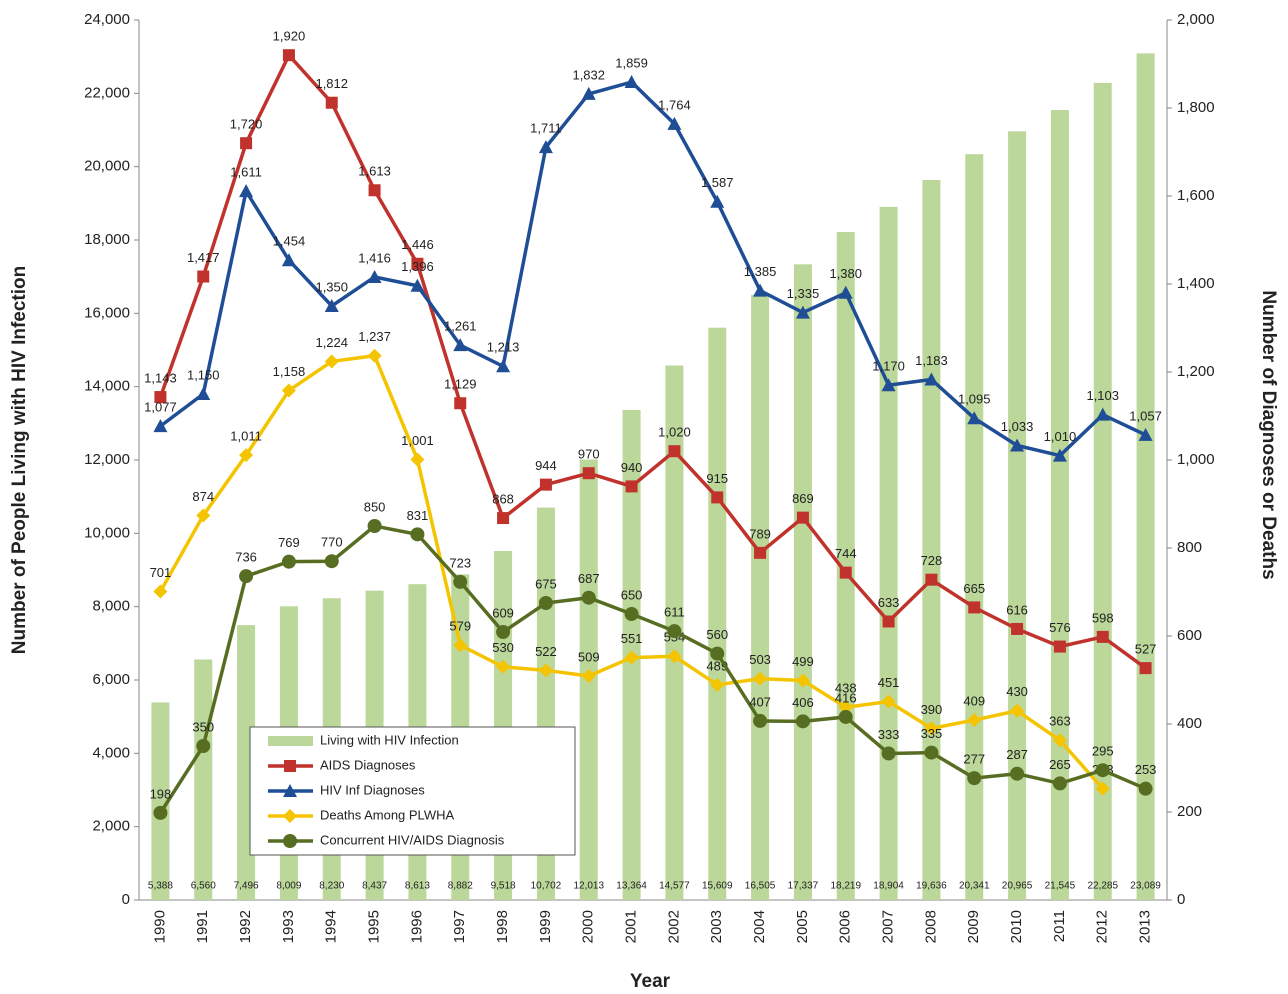 The width and height of the screenshot is (1288, 994). What do you see at coordinates (107, 386) in the screenshot?
I see `y-tick-label: 14,000` at bounding box center [107, 386].